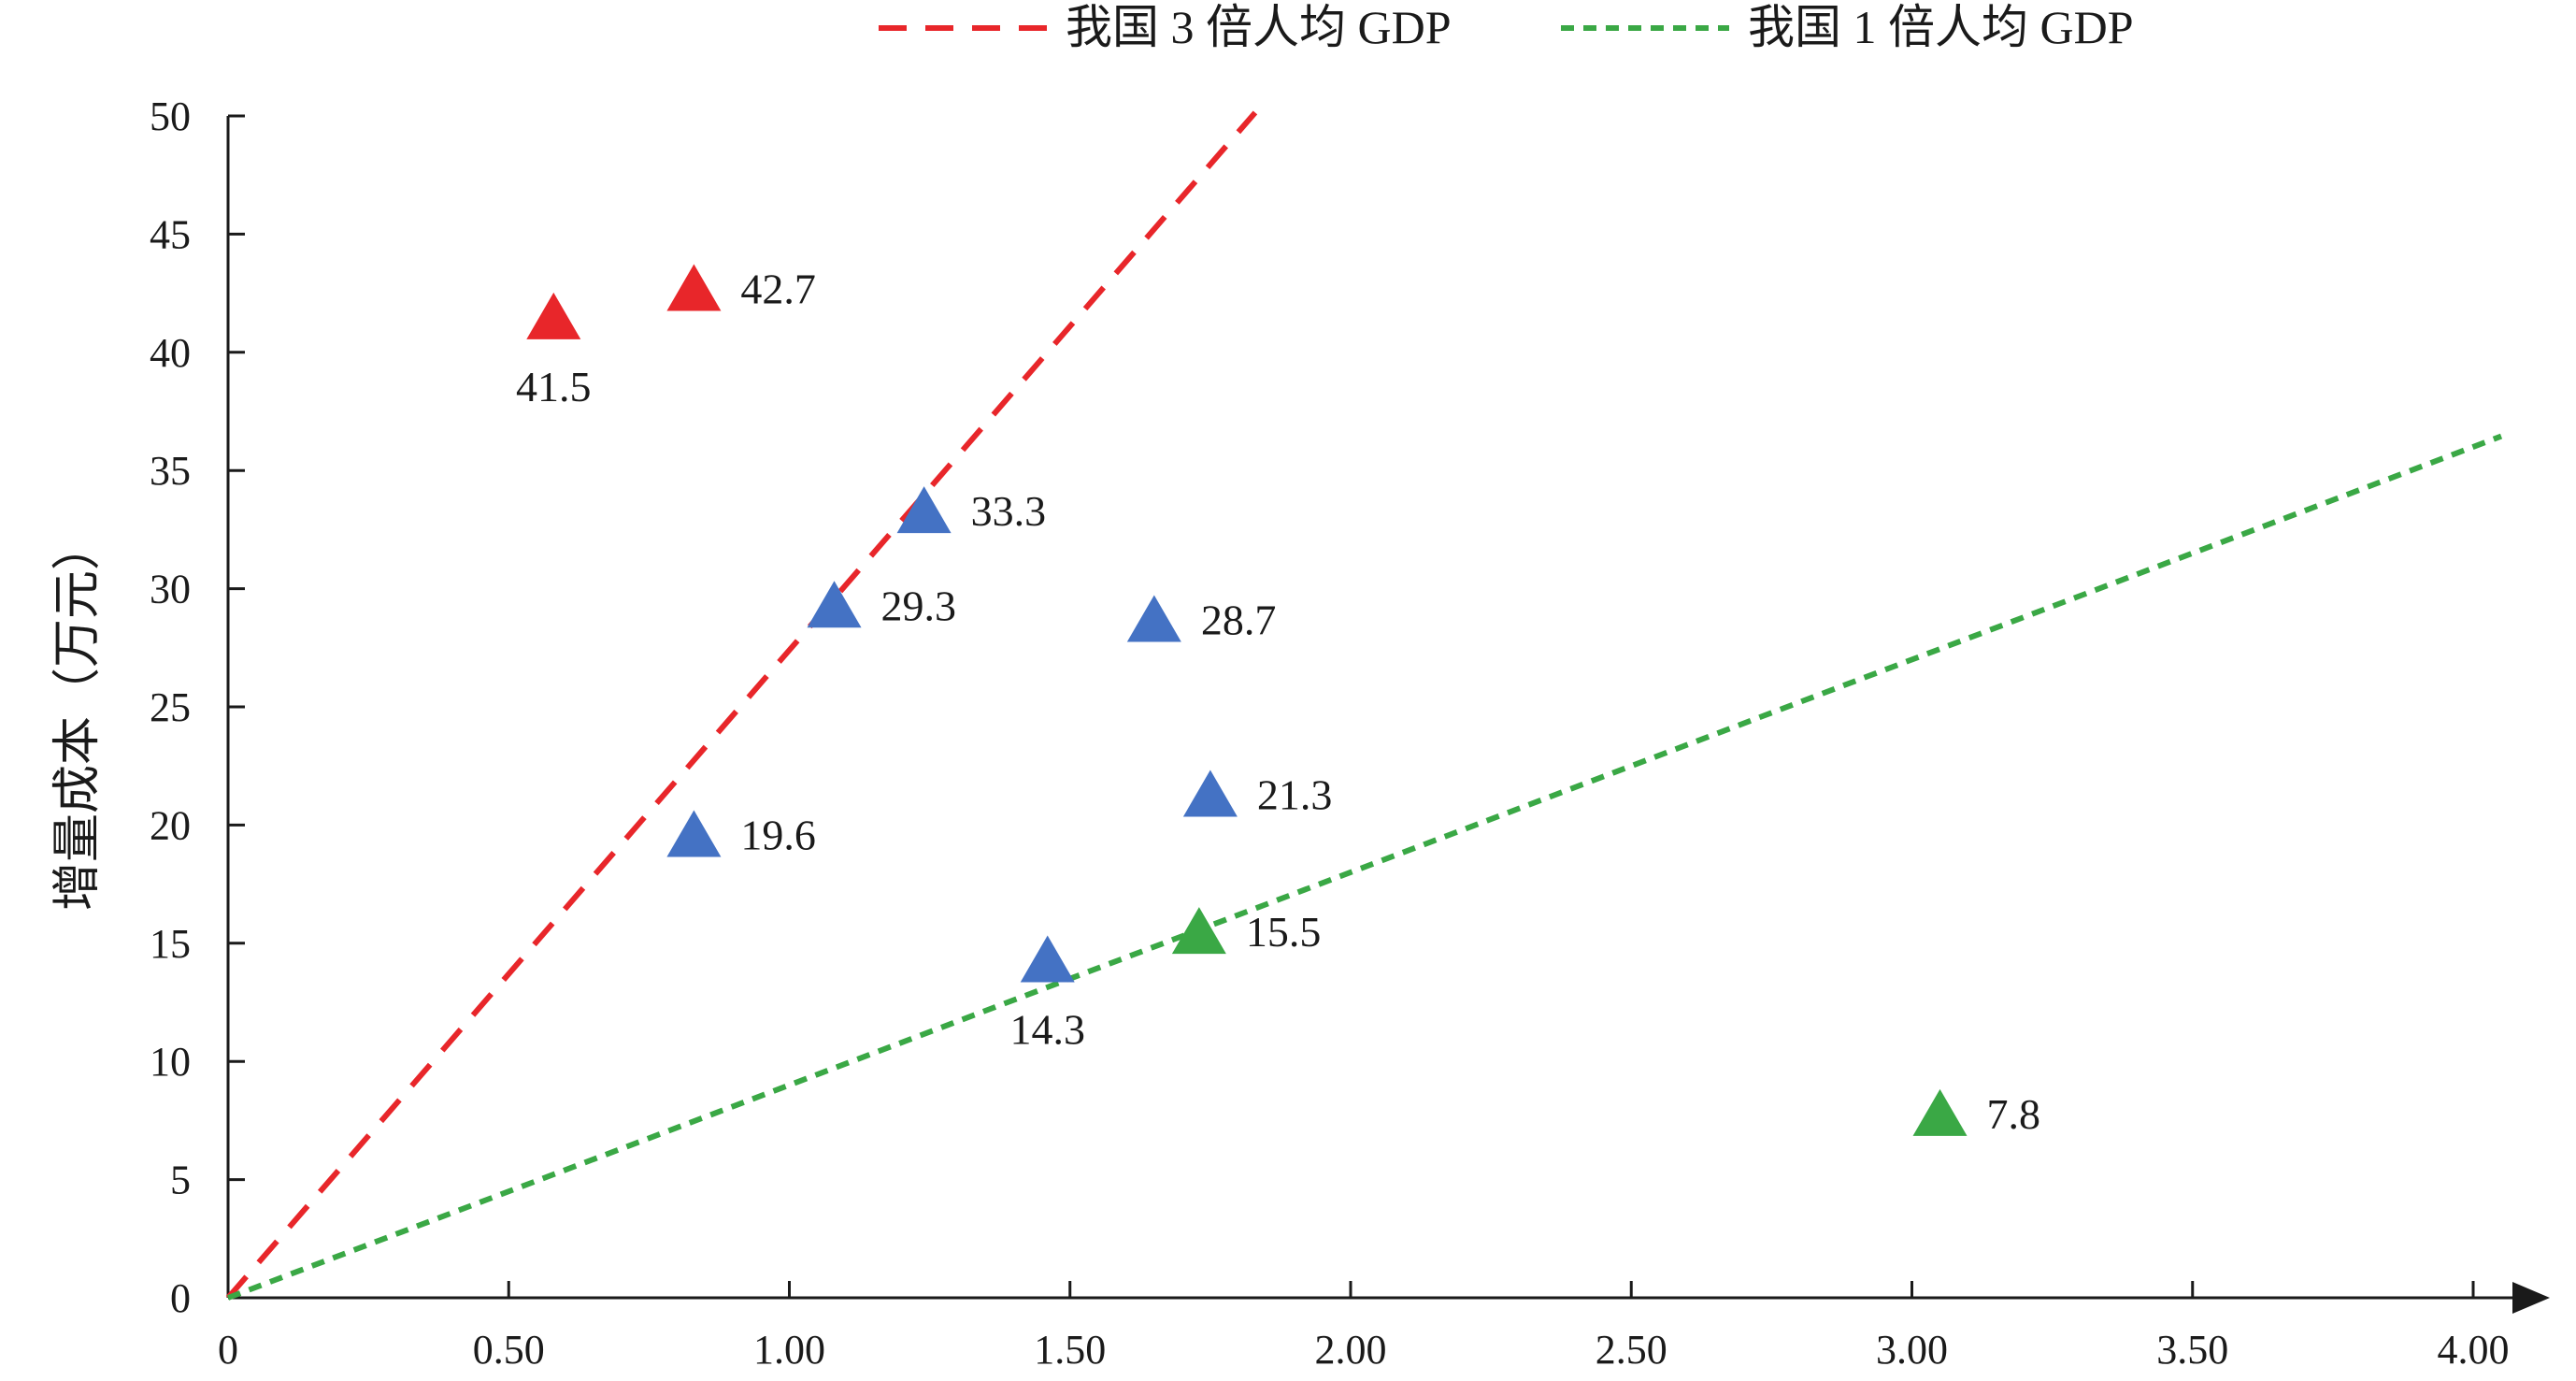 This screenshot has height=1381, width=2576. Describe the element at coordinates (180, 1298) in the screenshot. I see `y-tick-label: 0` at that location.